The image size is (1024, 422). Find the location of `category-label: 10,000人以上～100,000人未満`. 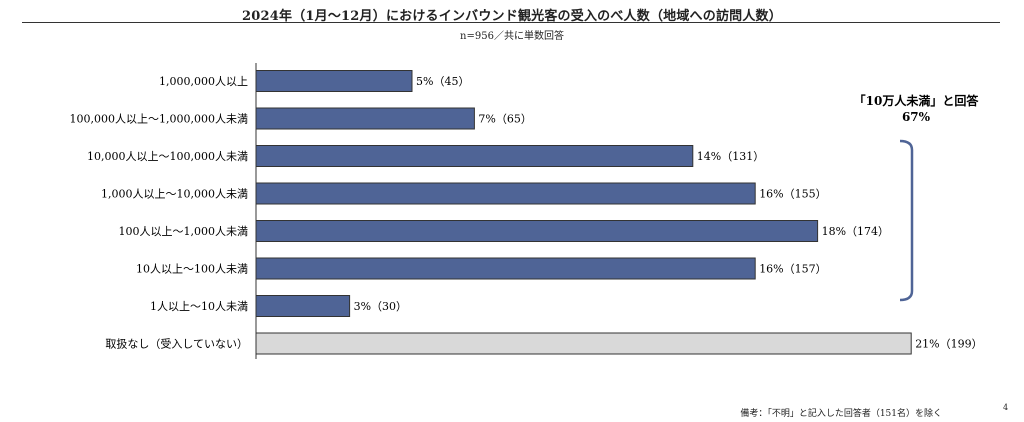

category-label: 10,000人以上～100,000人未満 is located at coordinates (167, 156).